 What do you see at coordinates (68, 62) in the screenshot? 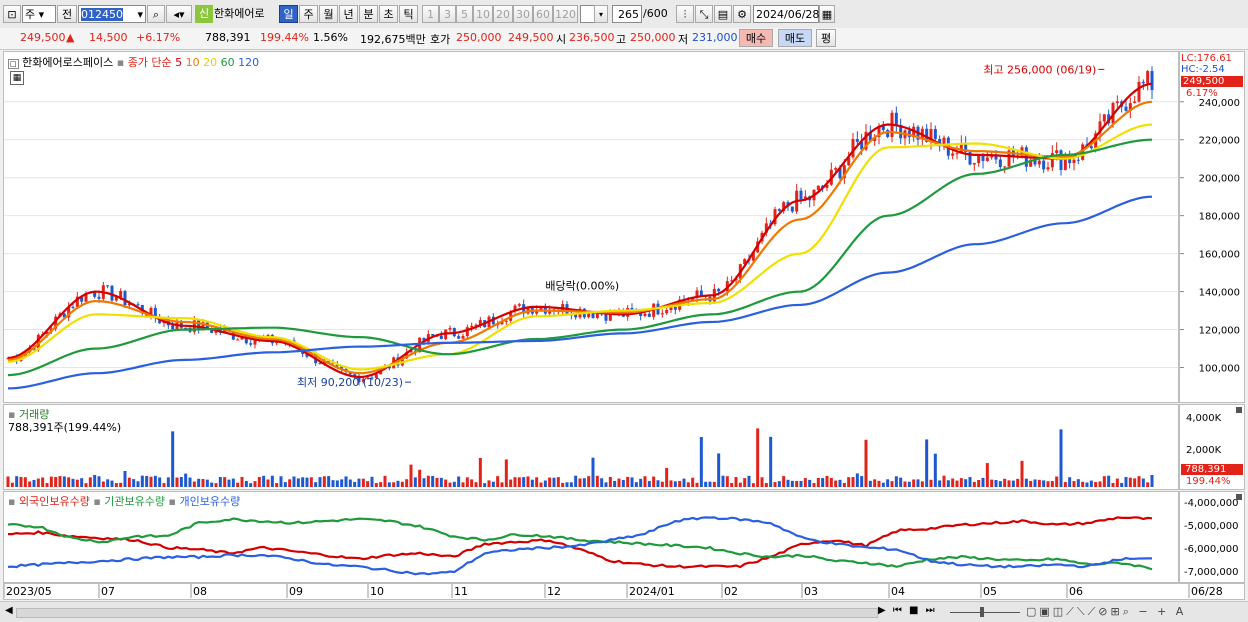
I see `legend-stock-name: 한화에어로스페이스` at bounding box center [68, 62].